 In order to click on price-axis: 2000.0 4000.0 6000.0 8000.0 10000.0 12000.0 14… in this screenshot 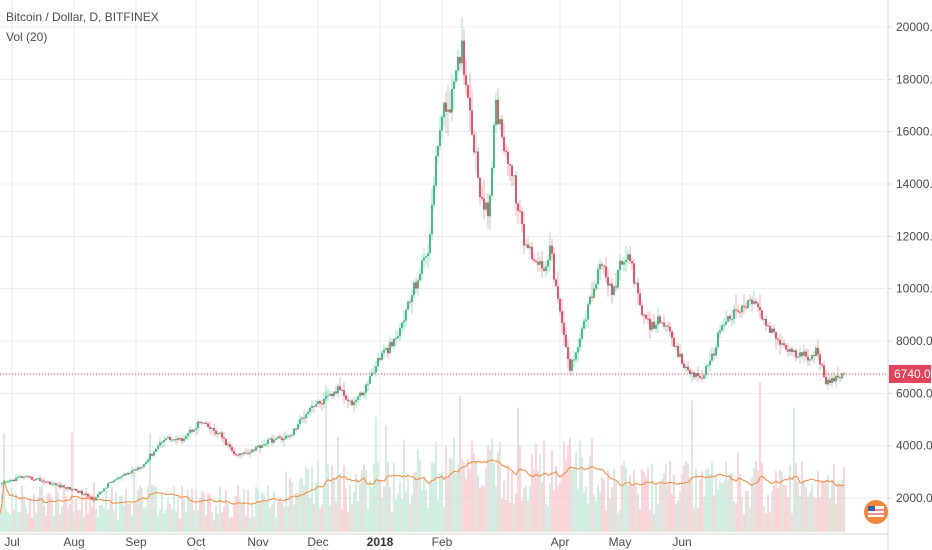, I will do `click(909, 275)`.